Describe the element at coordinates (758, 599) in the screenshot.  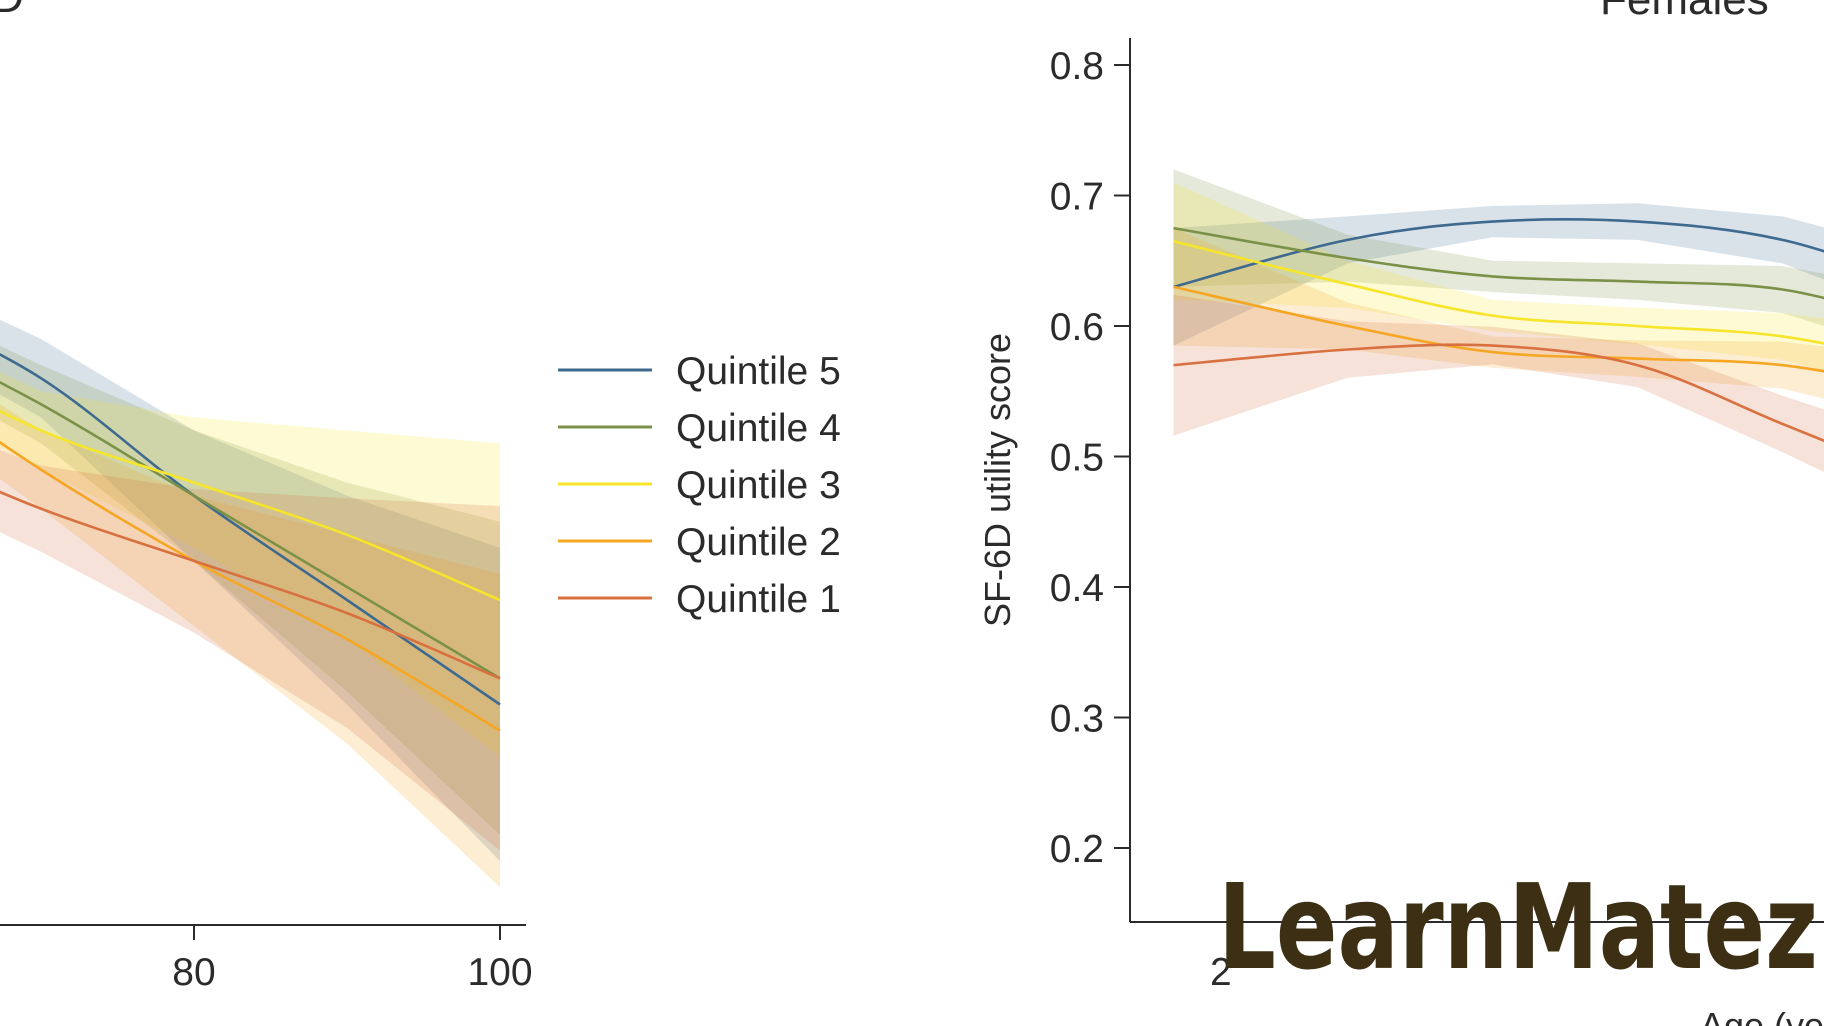
I see `legend-label-1: Quintile 1` at that location.